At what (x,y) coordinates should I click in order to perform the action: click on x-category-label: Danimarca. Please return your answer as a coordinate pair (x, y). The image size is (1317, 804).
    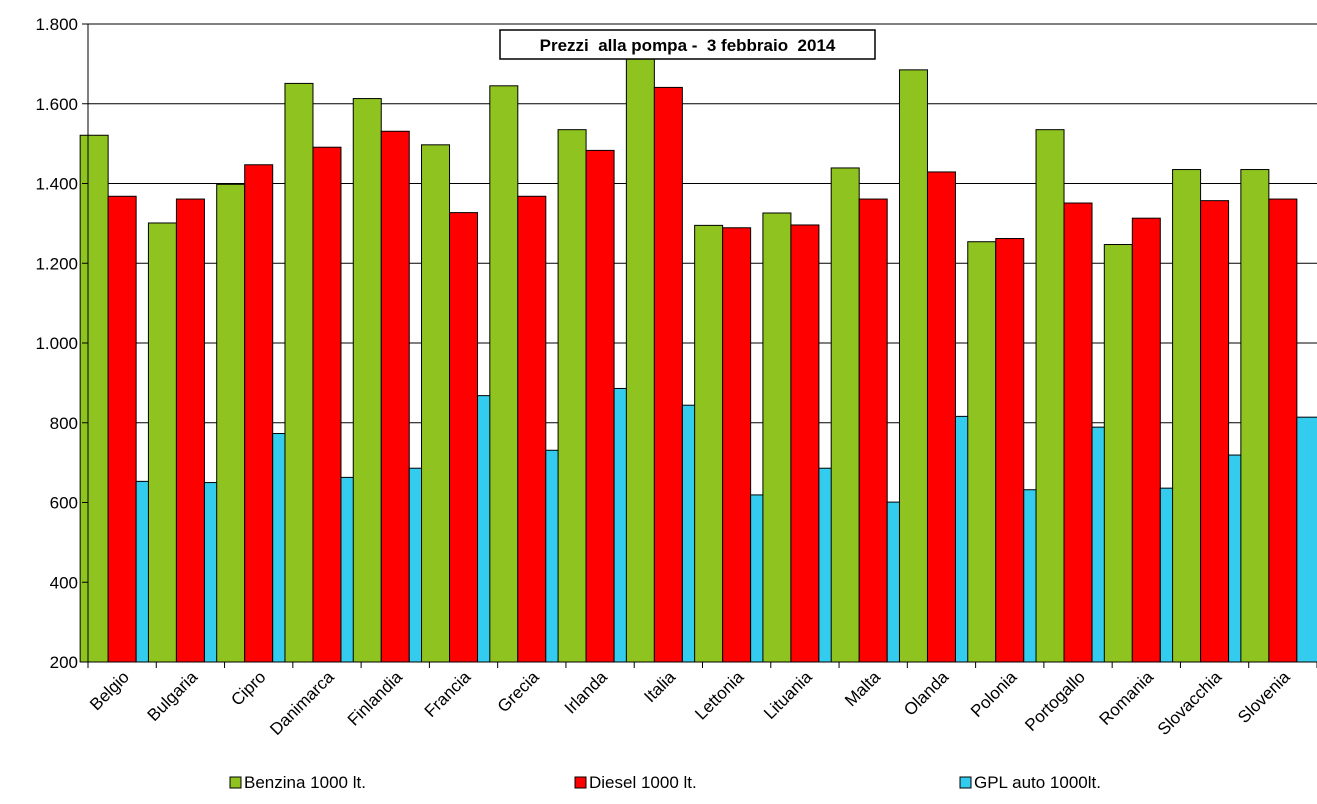
    Looking at the image, I should click on (302, 703).